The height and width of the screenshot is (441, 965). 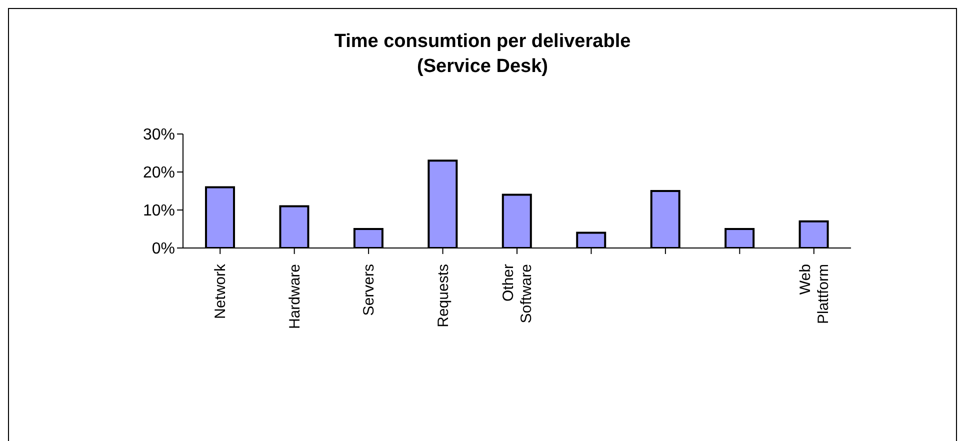 I want to click on x-tick-label: Hardware, so click(x=295, y=297).